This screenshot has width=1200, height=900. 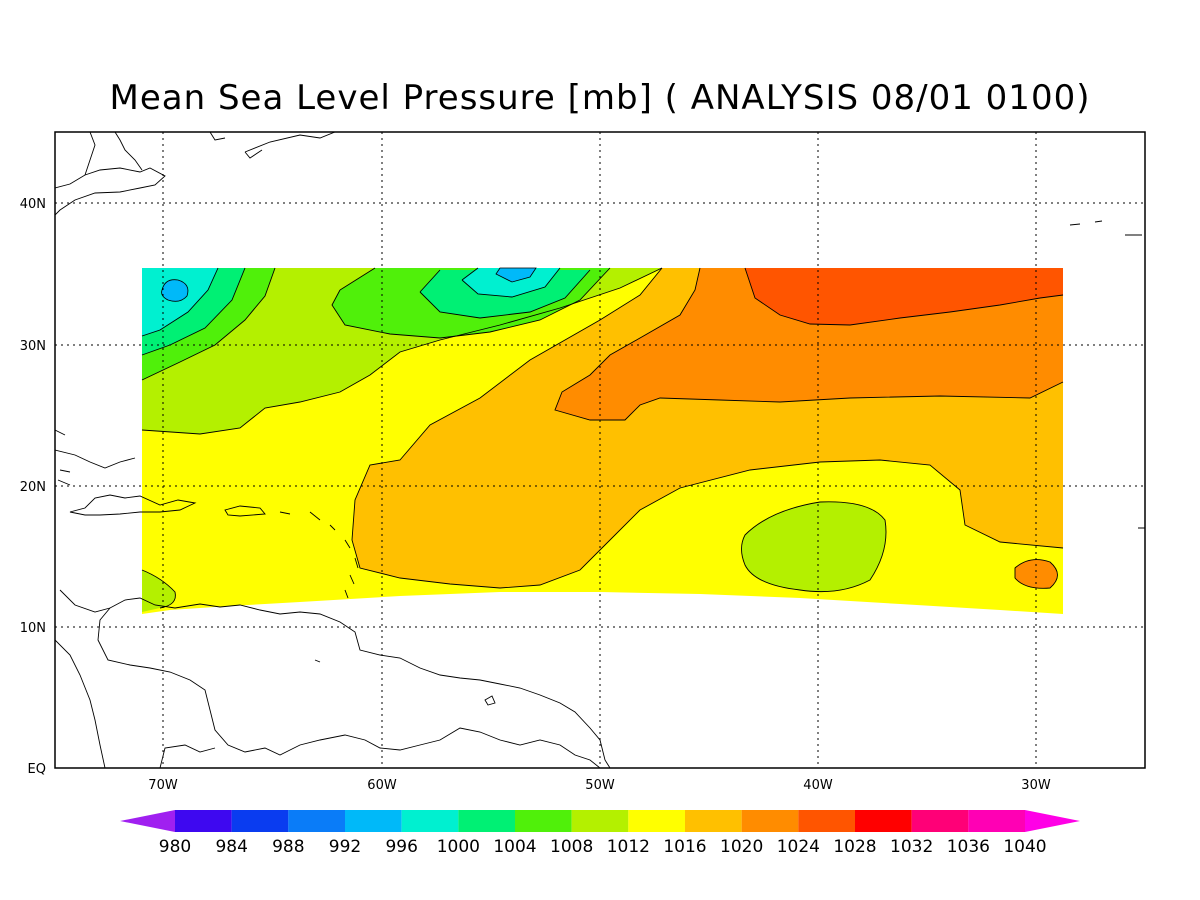 What do you see at coordinates (1024, 847) in the screenshot?
I see `colorbar-label: 1040` at bounding box center [1024, 847].